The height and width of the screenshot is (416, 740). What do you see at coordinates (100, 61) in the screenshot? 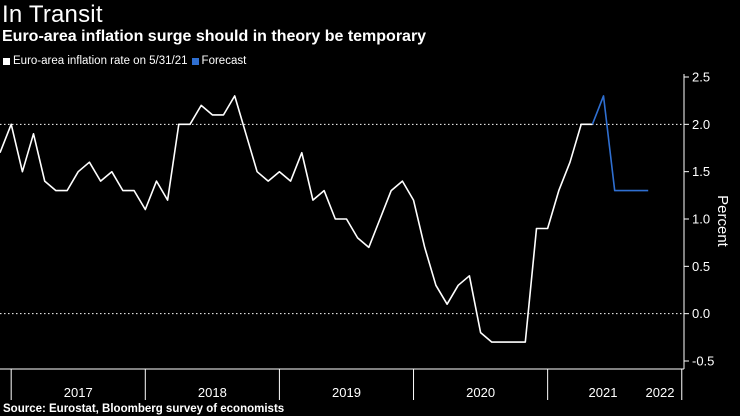
I see `legend-label-actual: Euro-area inflation rate on 5/31/21` at bounding box center [100, 61].